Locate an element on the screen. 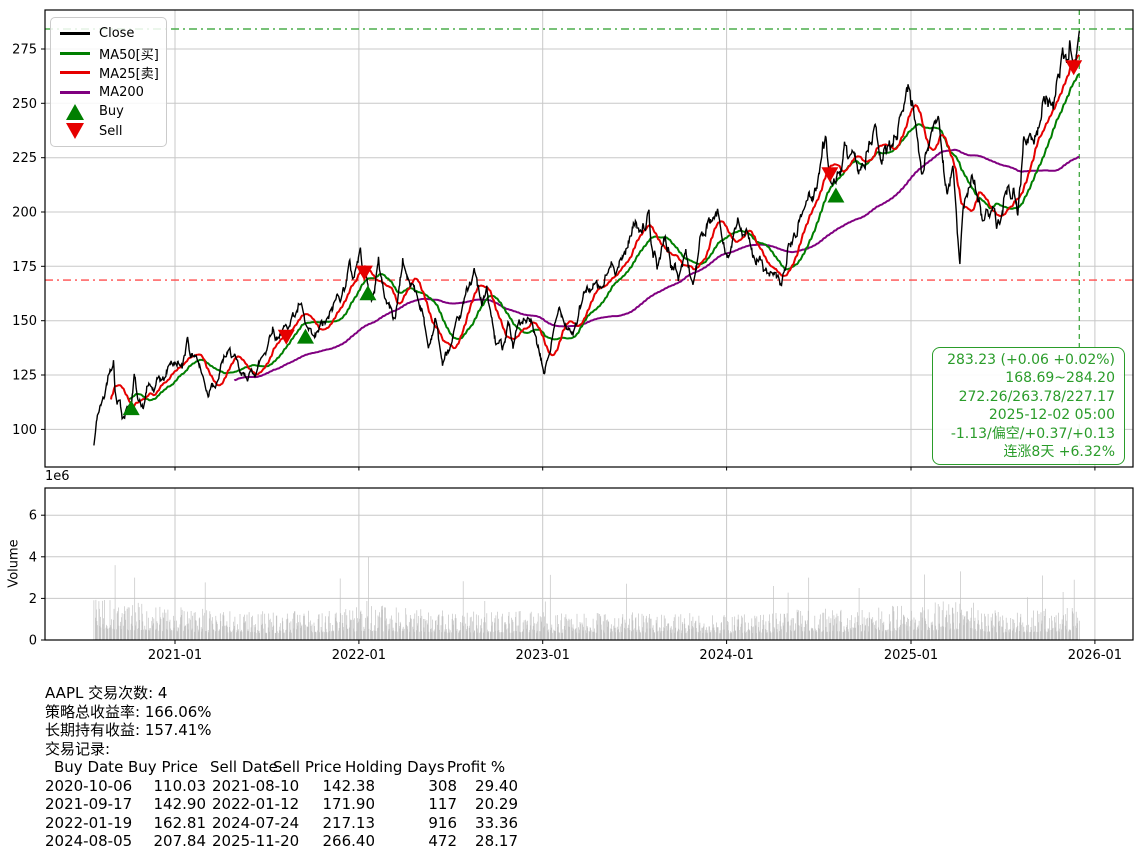 The width and height of the screenshot is (1139, 855). trades-header-cell: Holding Days is located at coordinates (395, 767).